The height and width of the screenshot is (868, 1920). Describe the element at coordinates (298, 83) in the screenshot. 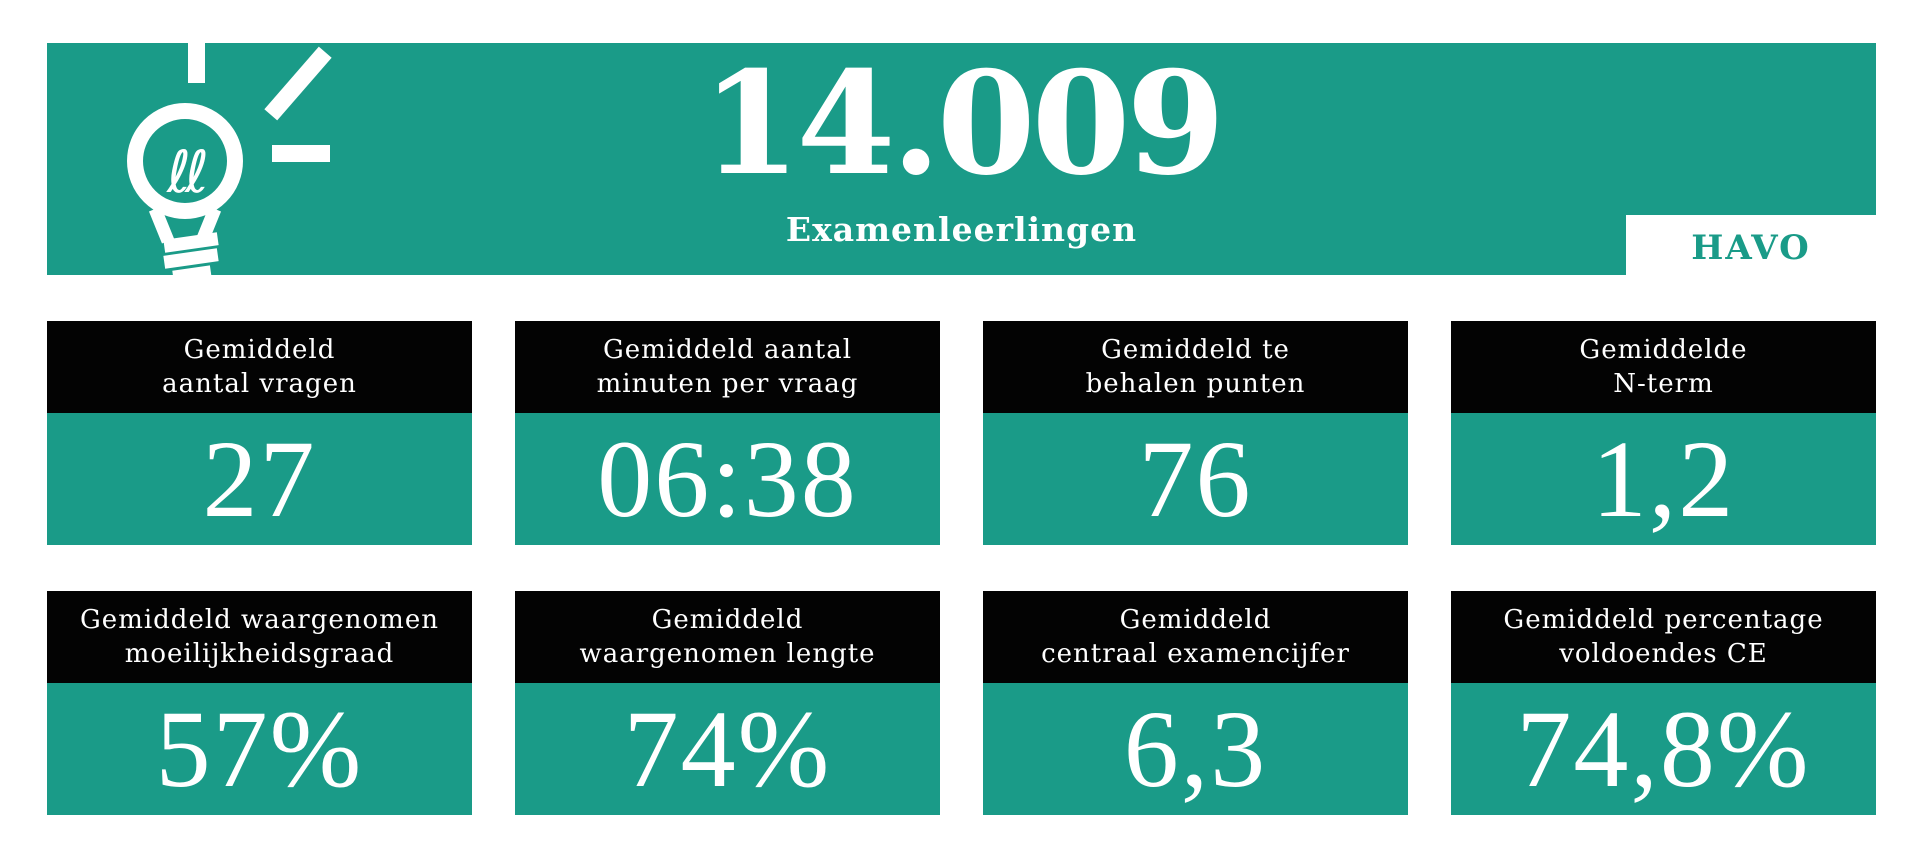

I see `ray-diagonal` at that location.